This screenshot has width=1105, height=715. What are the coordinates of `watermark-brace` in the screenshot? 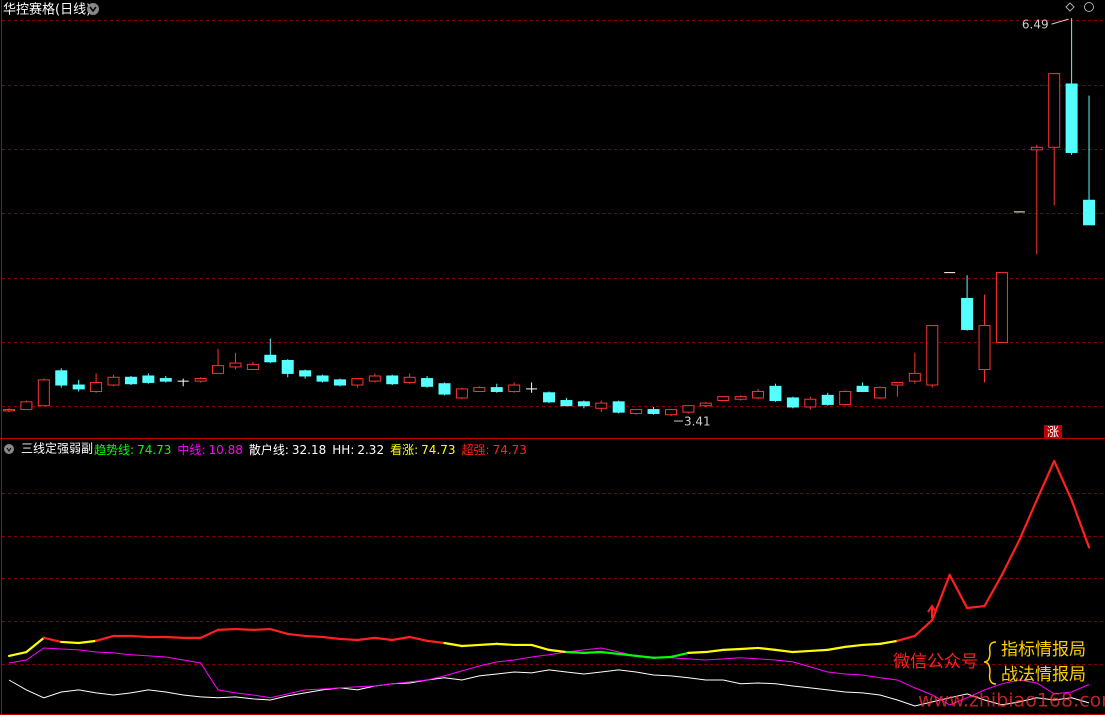 It's located at (990, 663).